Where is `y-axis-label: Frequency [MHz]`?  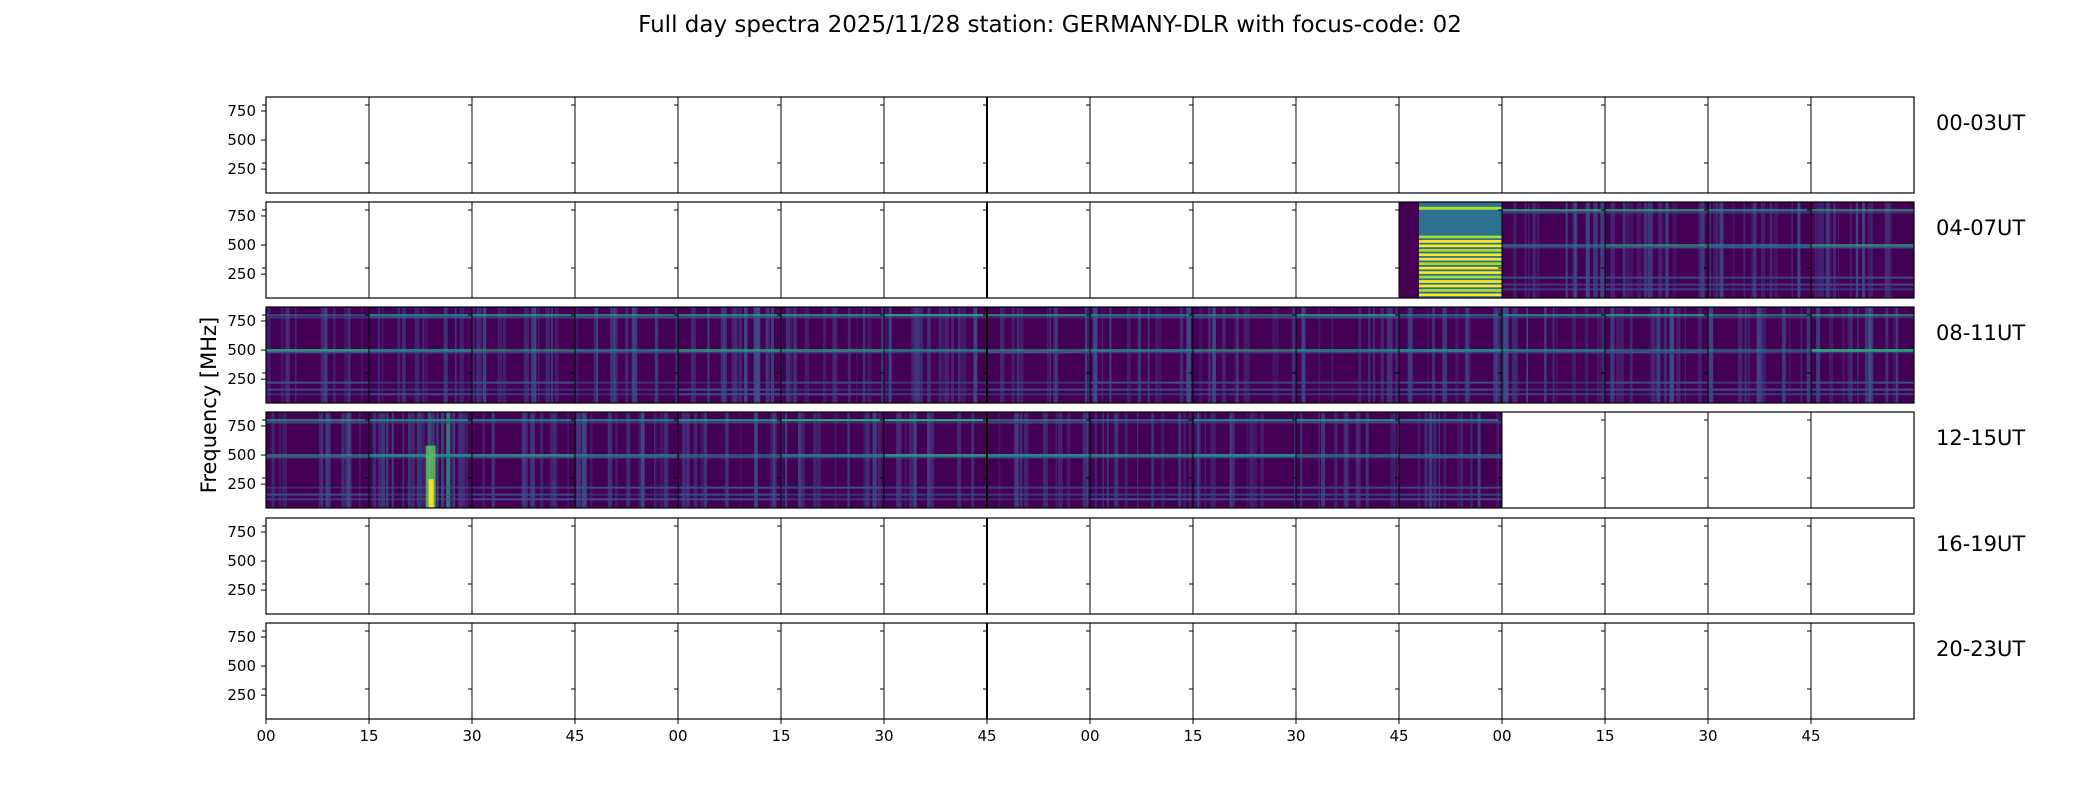 y-axis-label: Frequency [MHz] is located at coordinates (209, 405).